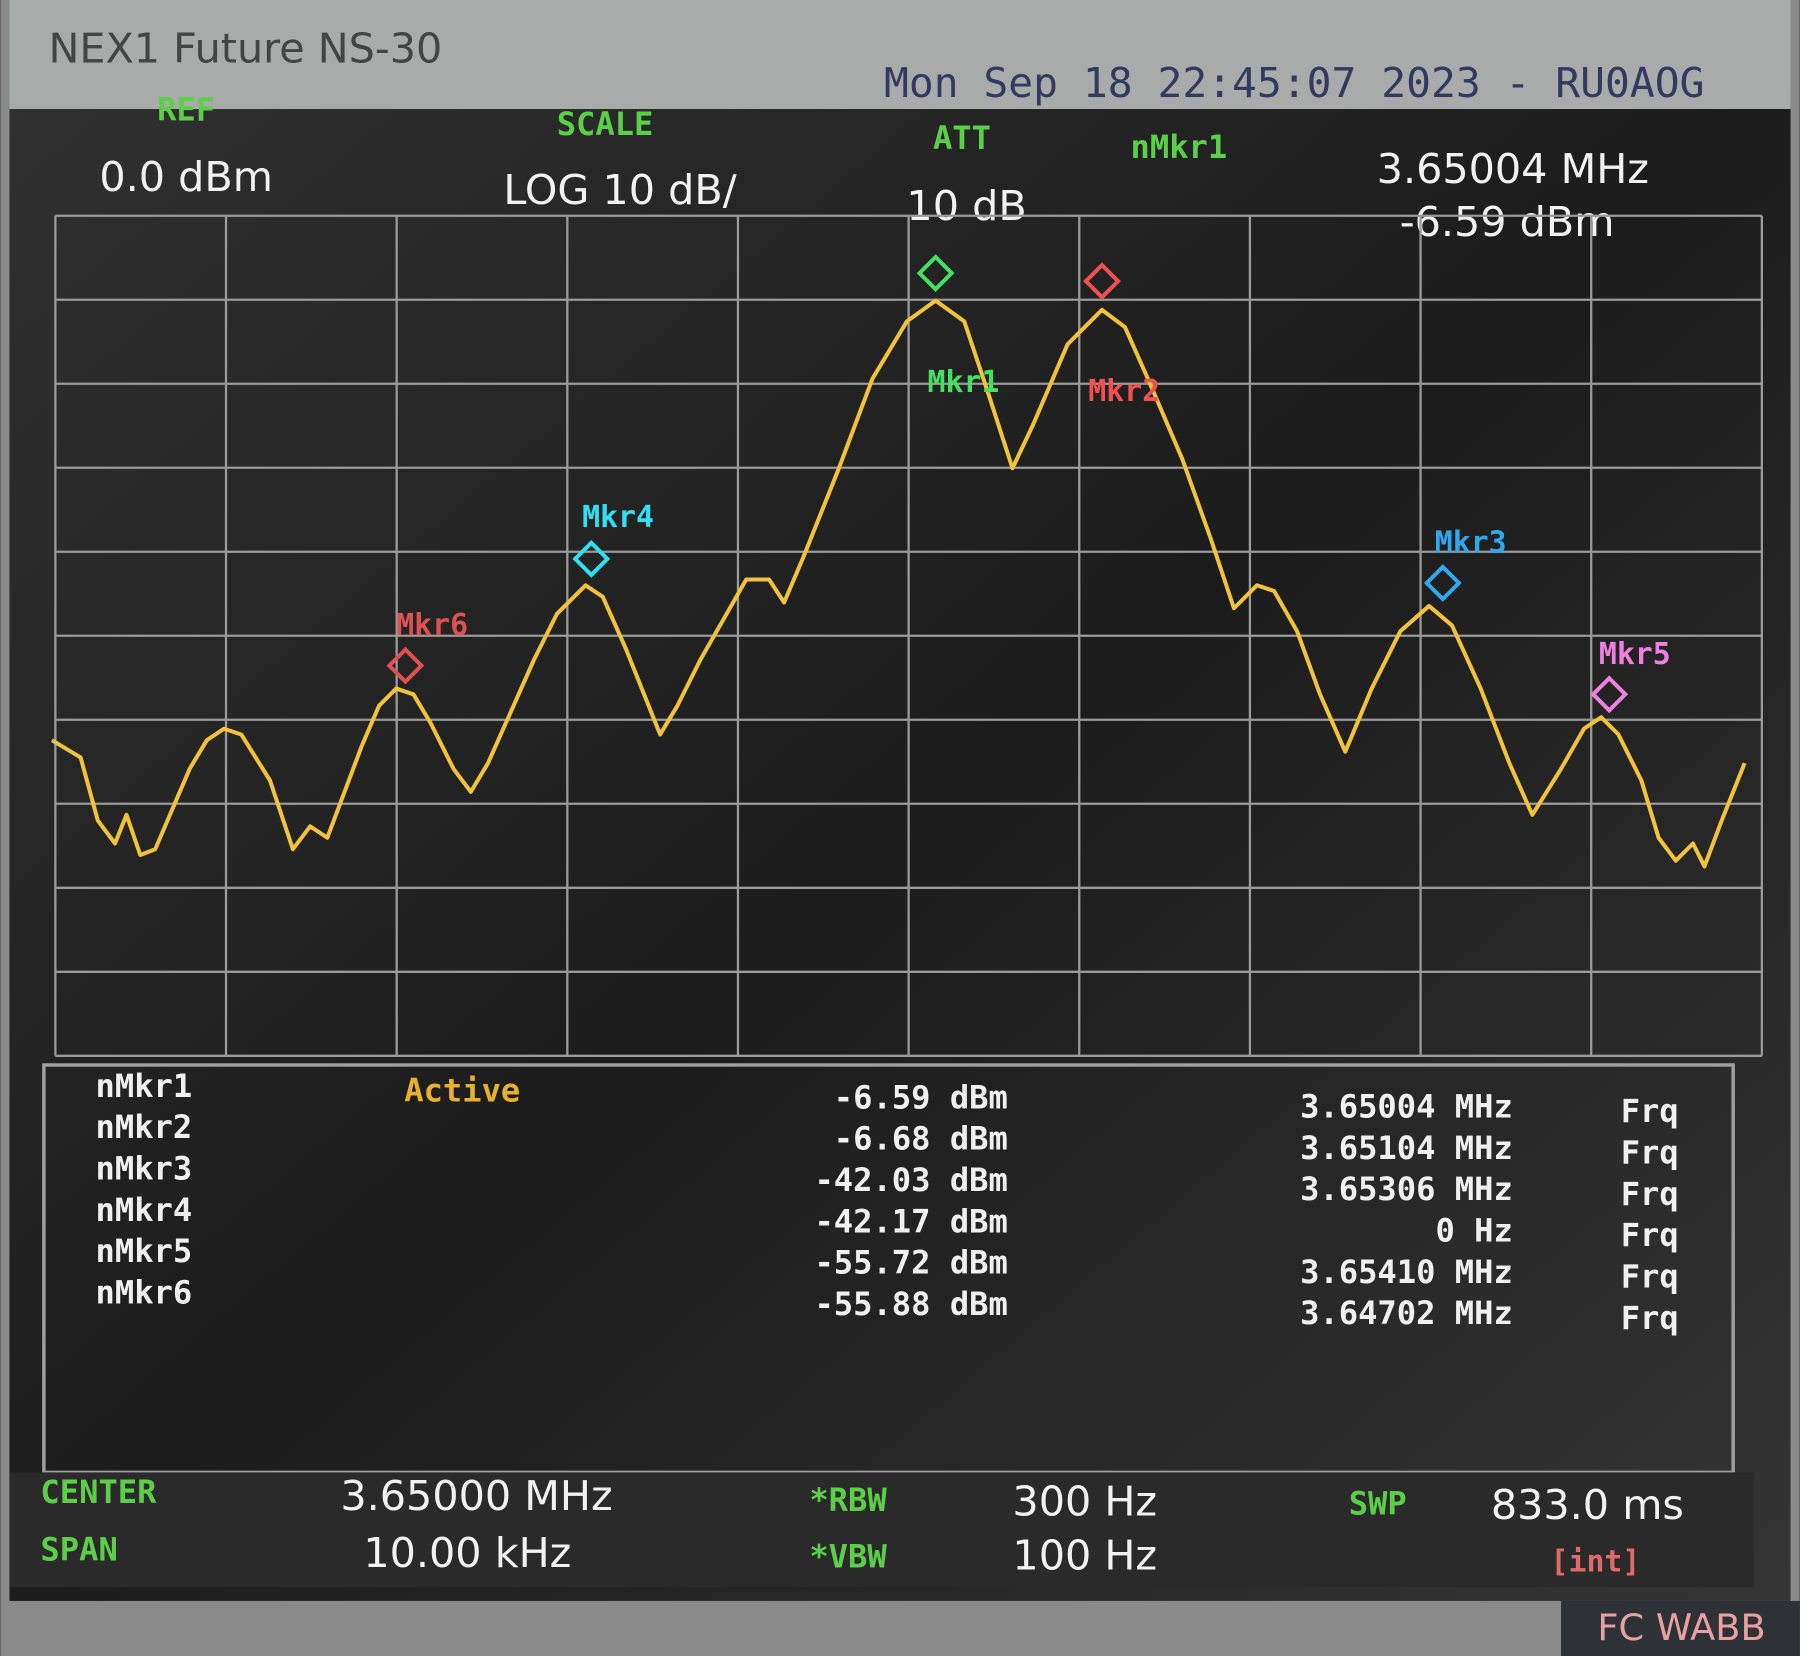  What do you see at coordinates (1179, 147) in the screenshot?
I see `active-marker-label: nMkr1` at bounding box center [1179, 147].